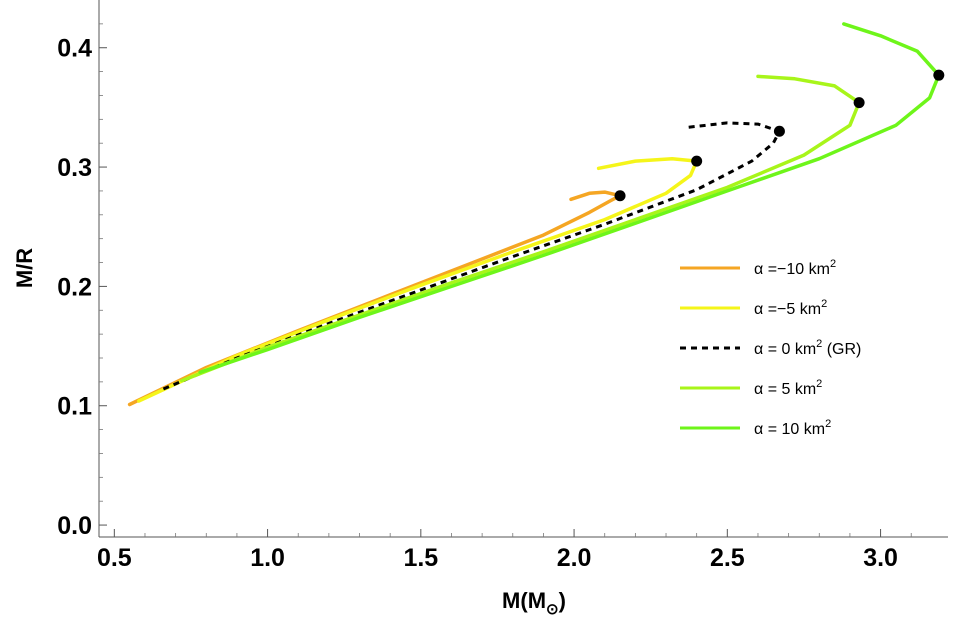 This screenshot has height=628, width=960. Describe the element at coordinates (788, 388) in the screenshot. I see `legend-label-3: α = 5 km2` at that location.